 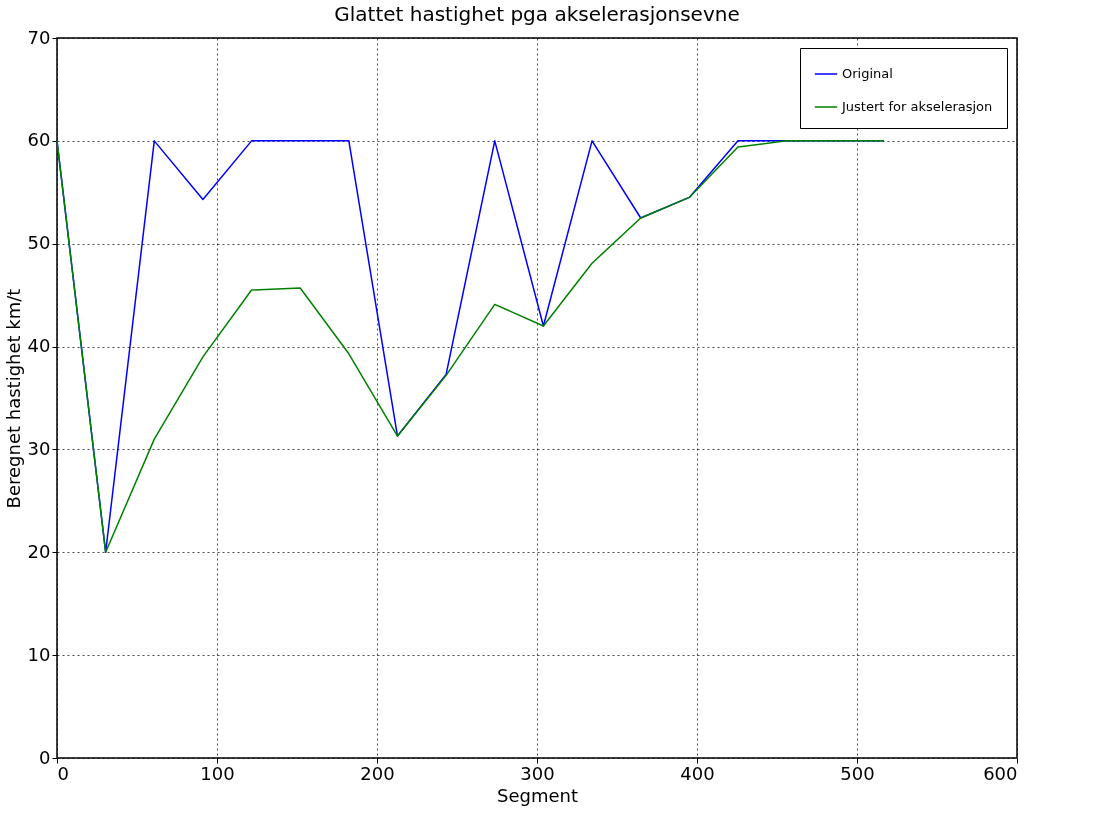 I want to click on legend-label: Original, so click(x=867, y=73).